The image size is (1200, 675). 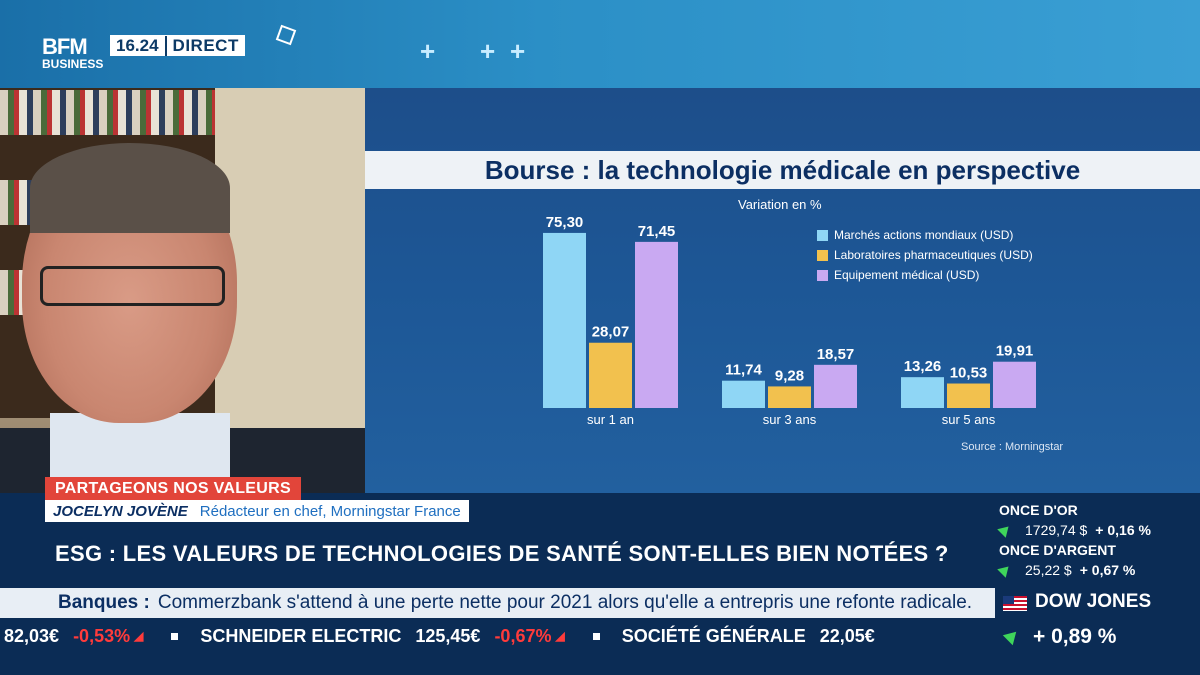 I want to click on bar-value-label: 9,28, so click(x=789, y=375).